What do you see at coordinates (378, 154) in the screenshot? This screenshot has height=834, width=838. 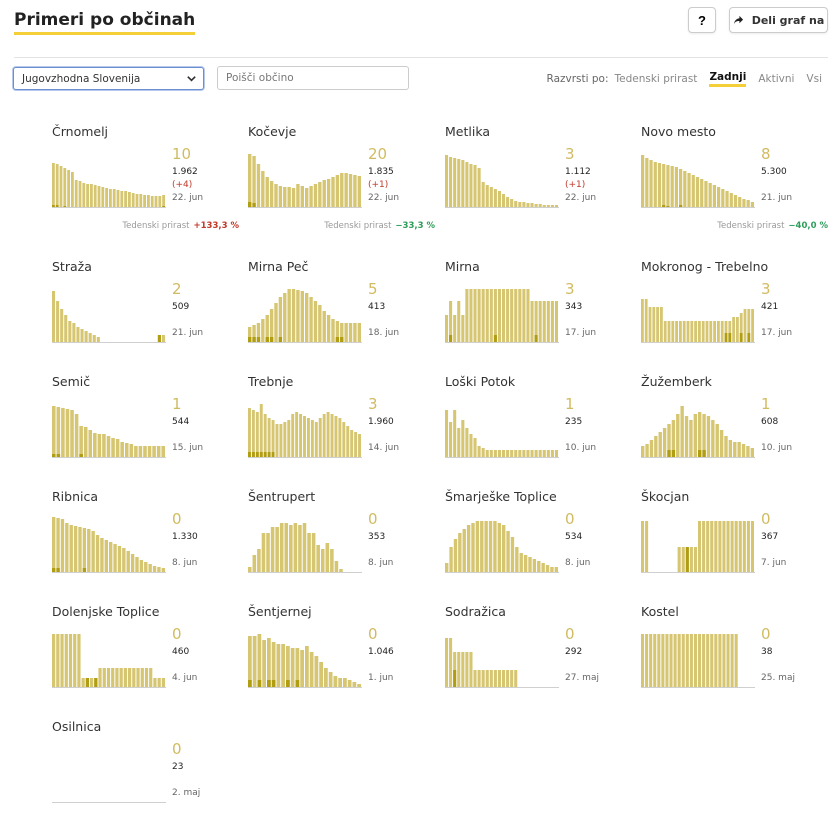 I see `latest-count: 20` at bounding box center [378, 154].